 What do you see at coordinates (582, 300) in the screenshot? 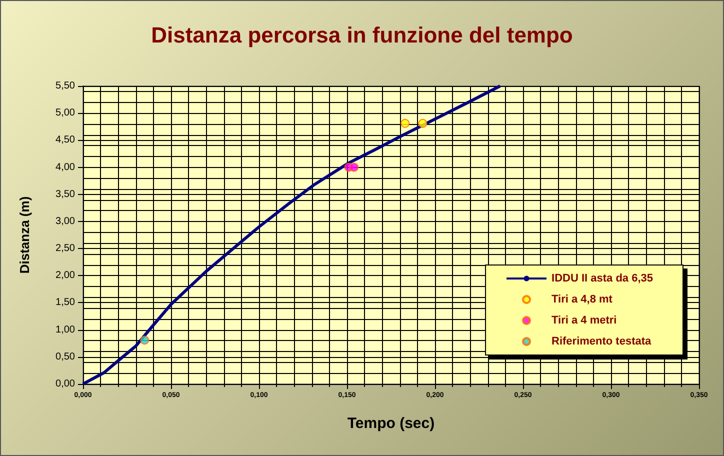
I see `legend-label: Tiri a 4,8 mt` at bounding box center [582, 300].